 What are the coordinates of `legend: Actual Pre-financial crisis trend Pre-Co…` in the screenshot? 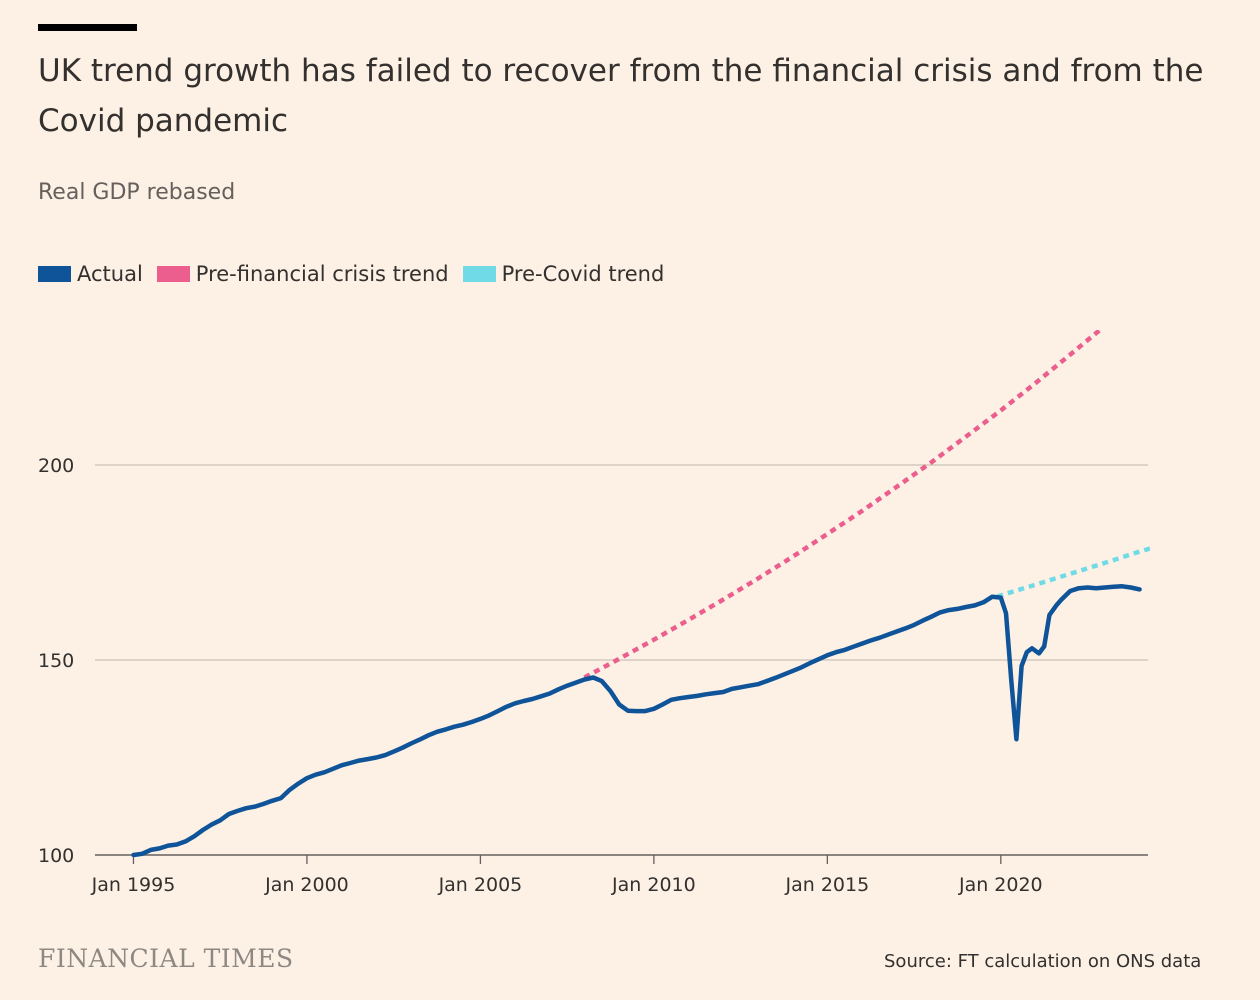 It's located at (358, 274).